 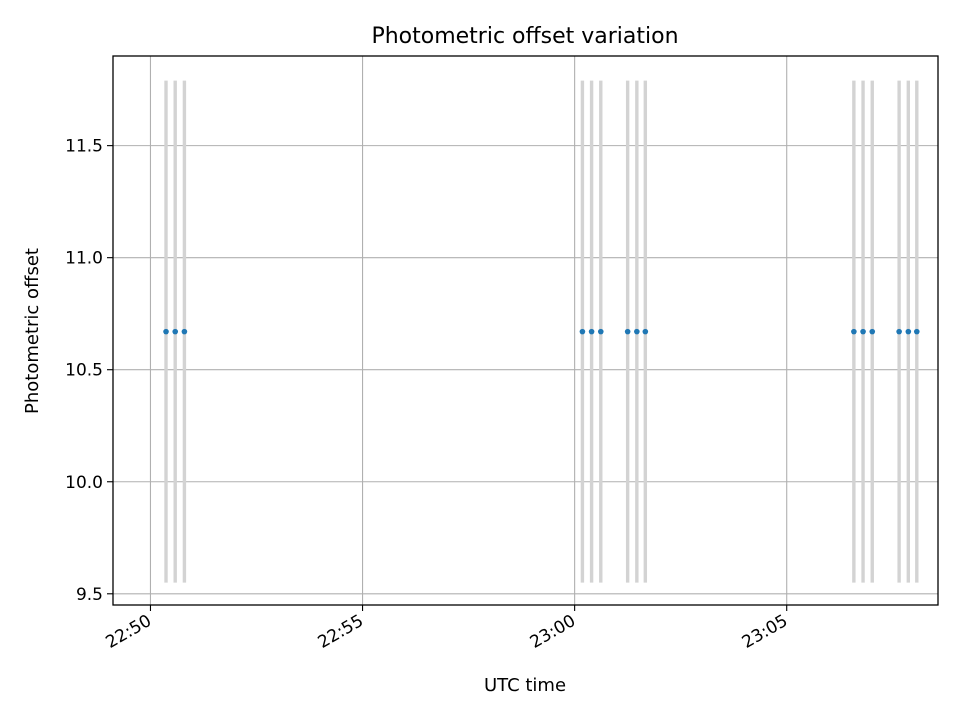 I want to click on chart-title: Photometric offset variation, so click(x=524, y=36).